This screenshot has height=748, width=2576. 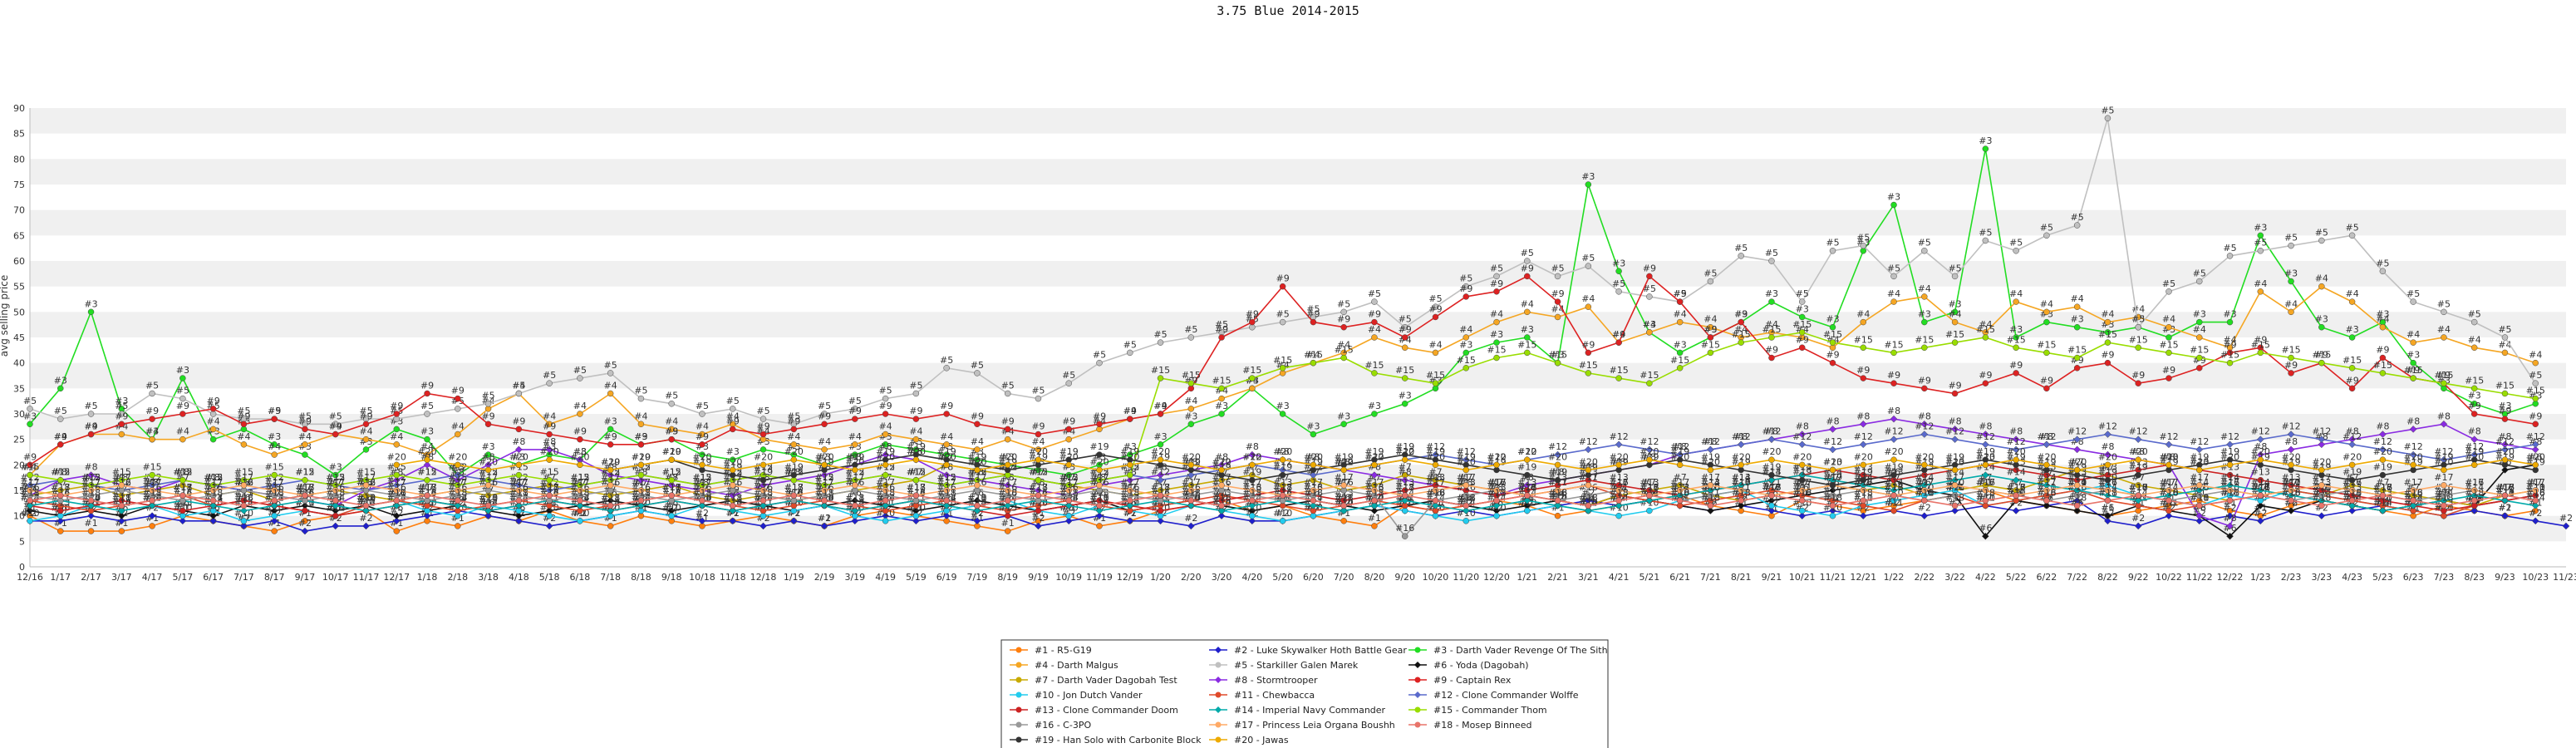 What do you see at coordinates (1711, 577) in the screenshot?
I see `x-tick-label: 7/21` at bounding box center [1711, 577].